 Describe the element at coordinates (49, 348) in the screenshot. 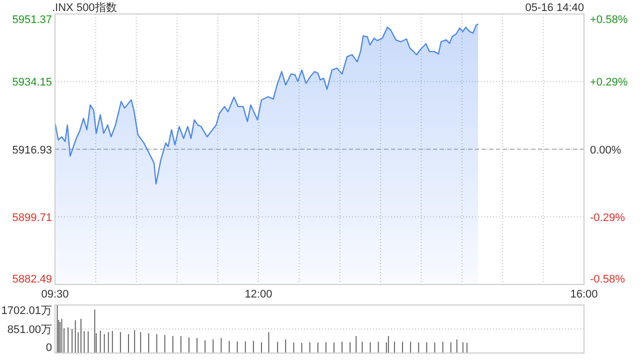

I see `y-tick-label: 0` at that location.